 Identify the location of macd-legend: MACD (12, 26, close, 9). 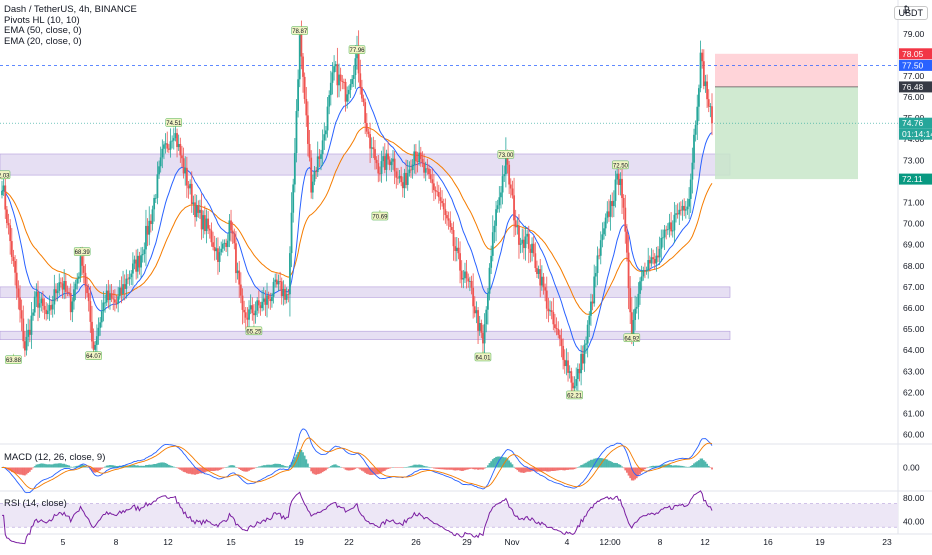
(55, 457).